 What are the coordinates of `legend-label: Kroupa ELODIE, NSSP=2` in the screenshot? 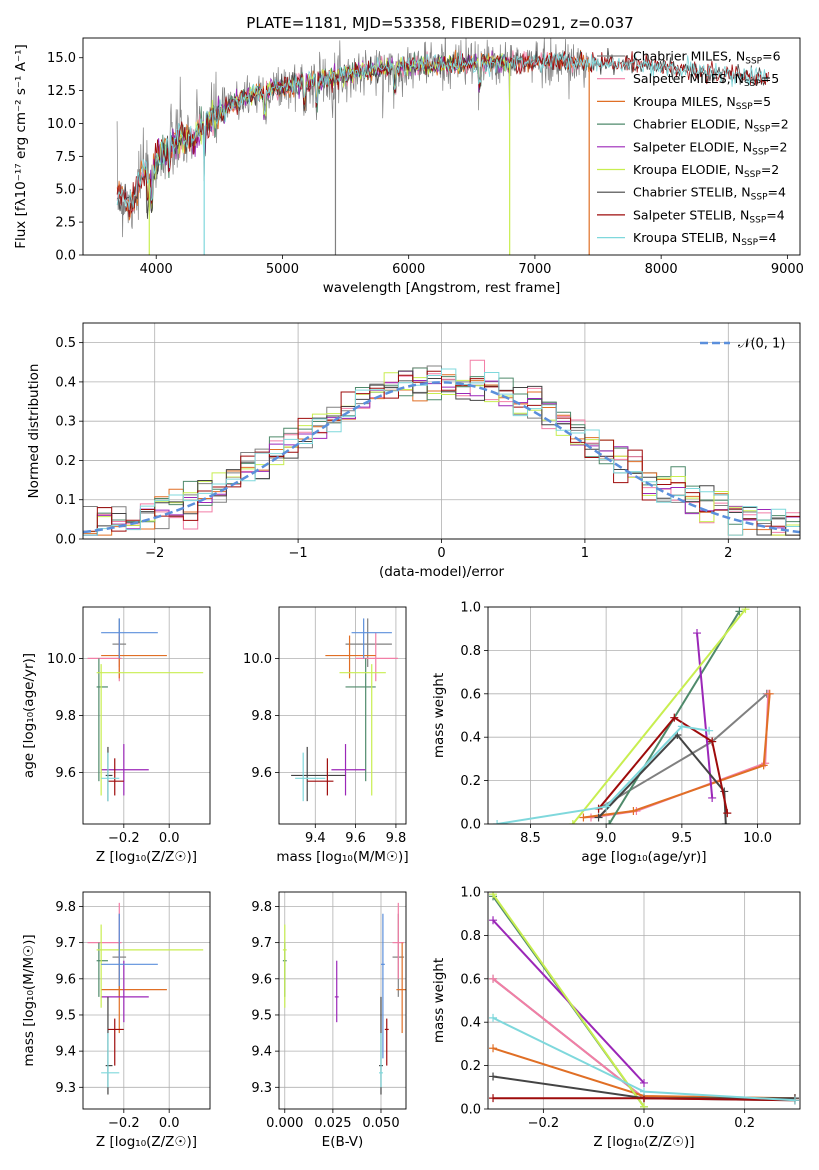 It's located at (706, 171).